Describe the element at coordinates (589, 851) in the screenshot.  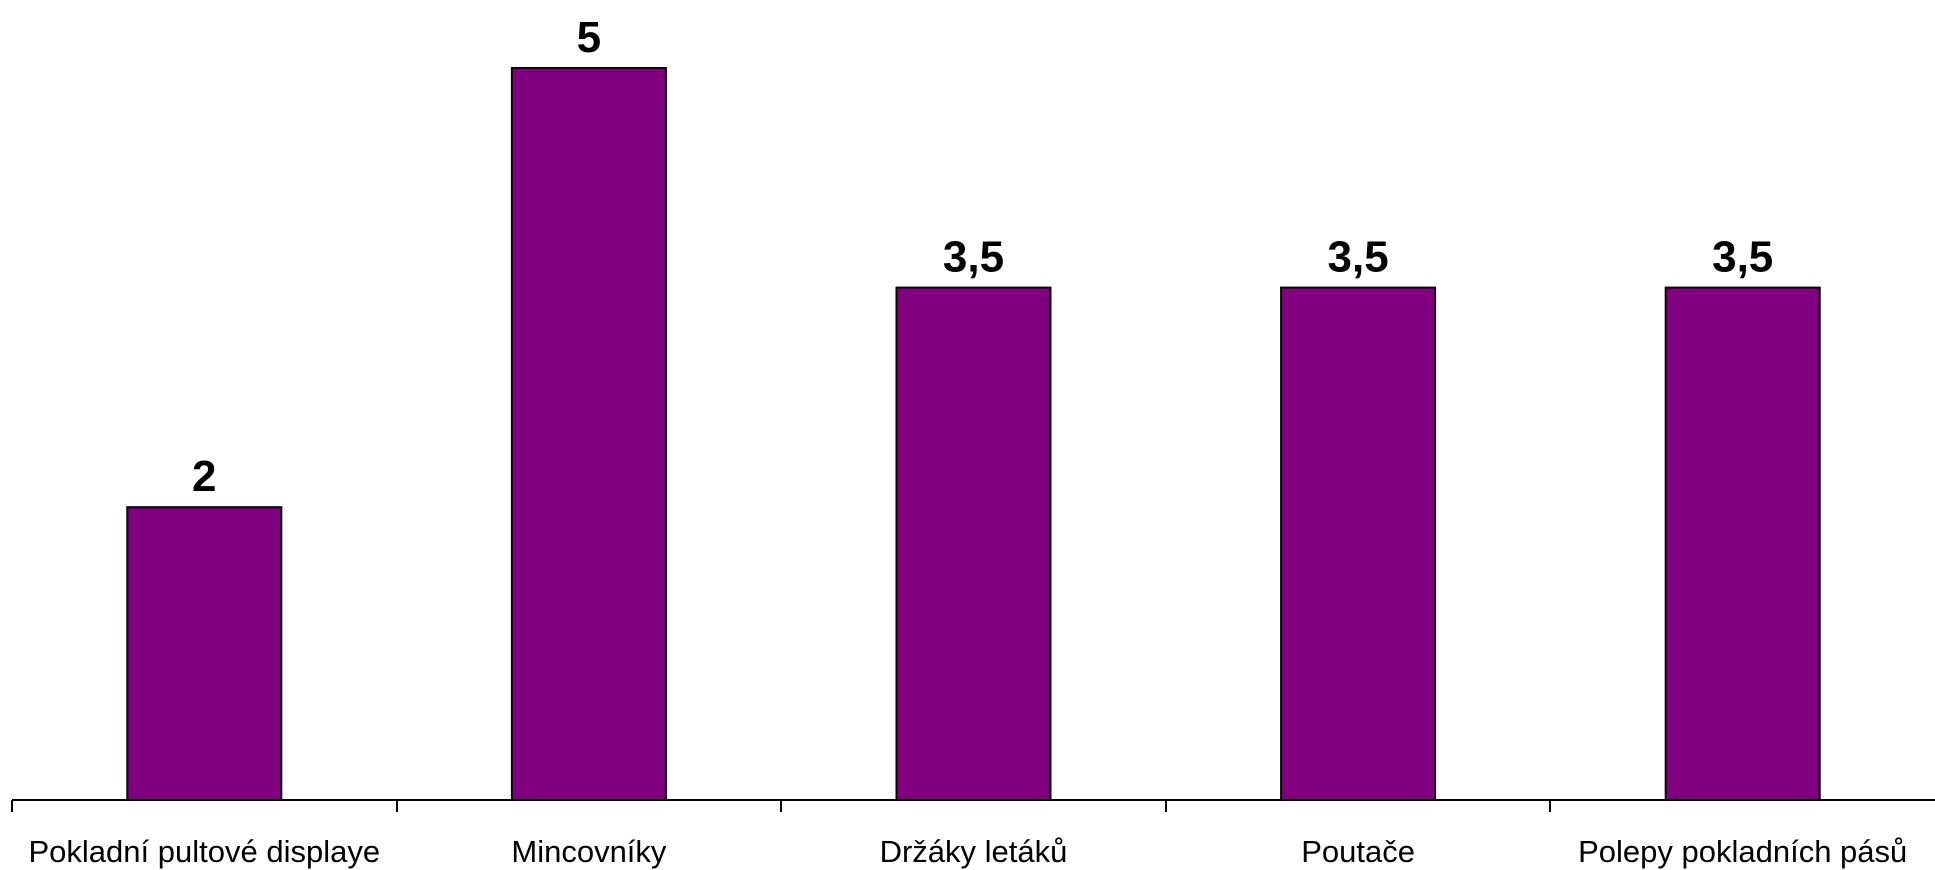
I see `category-label: Mincovníky` at that location.